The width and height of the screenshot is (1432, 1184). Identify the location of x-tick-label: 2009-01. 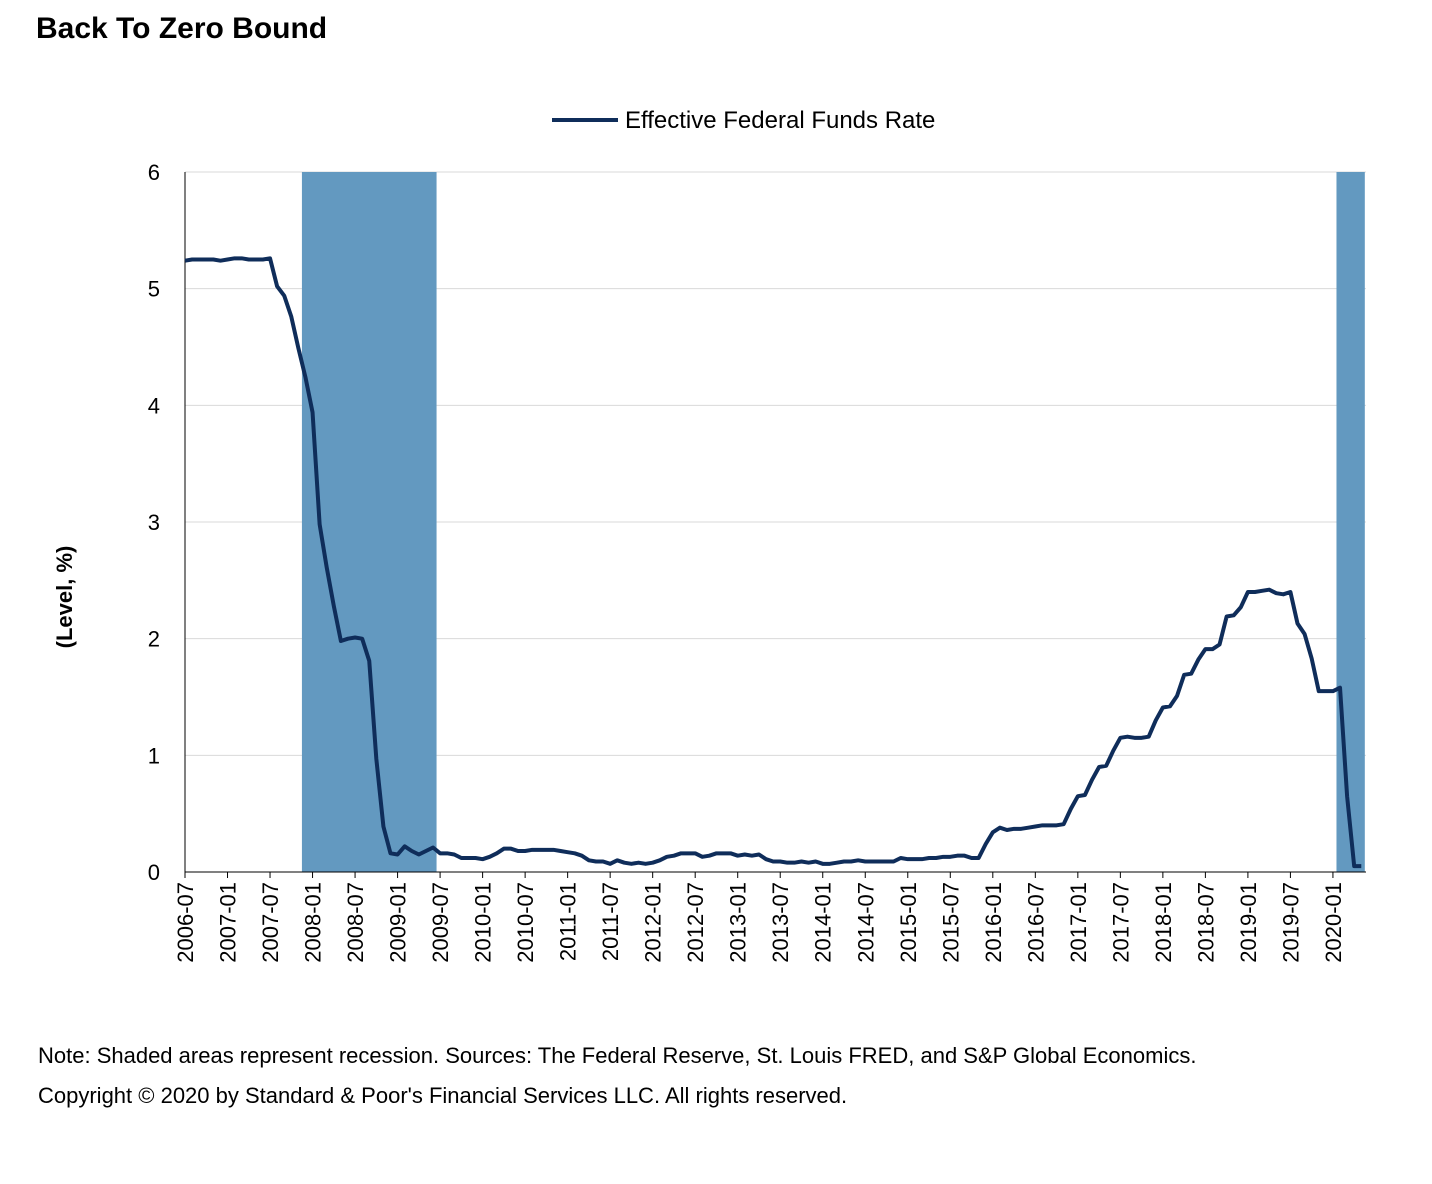
(398, 922).